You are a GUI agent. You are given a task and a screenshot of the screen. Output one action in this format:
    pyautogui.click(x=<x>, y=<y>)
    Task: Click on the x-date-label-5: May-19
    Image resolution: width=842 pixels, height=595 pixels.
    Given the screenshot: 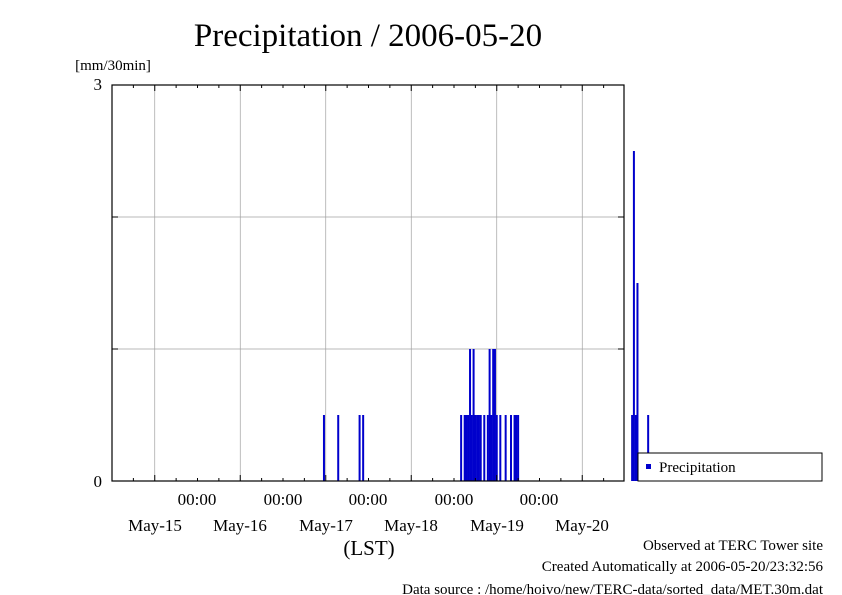 What is the action you would take?
    pyautogui.click(x=497, y=525)
    